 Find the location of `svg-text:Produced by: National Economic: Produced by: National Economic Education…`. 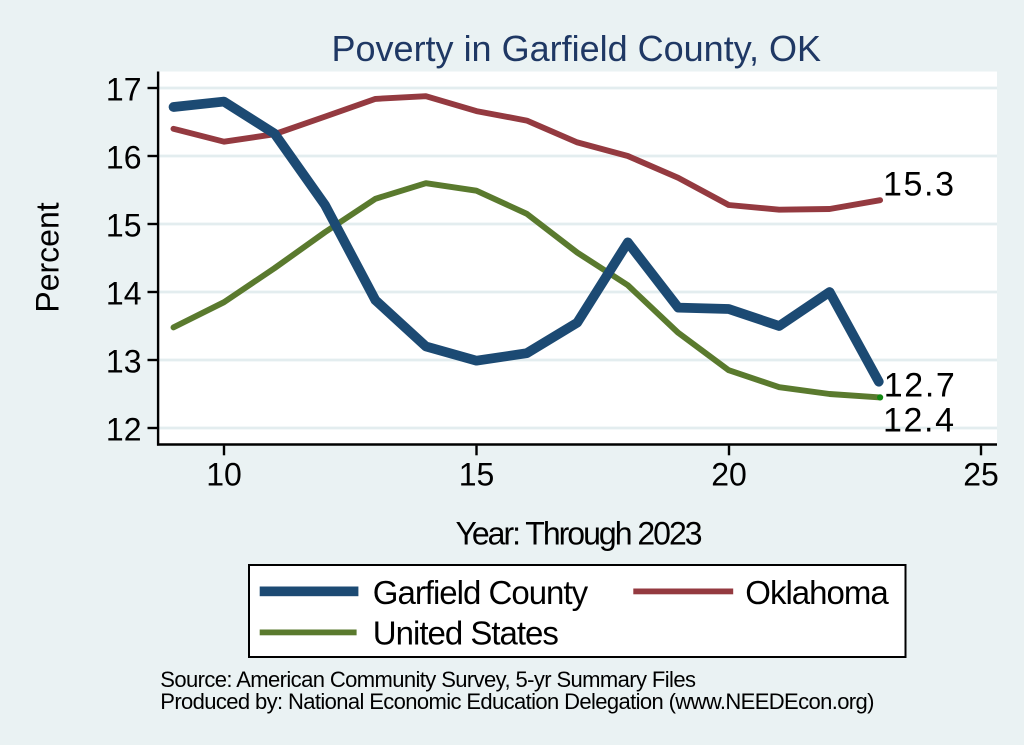

svg-text:Produced by: National Economic: Produced by: National Economic Education… is located at coordinates (517, 701).